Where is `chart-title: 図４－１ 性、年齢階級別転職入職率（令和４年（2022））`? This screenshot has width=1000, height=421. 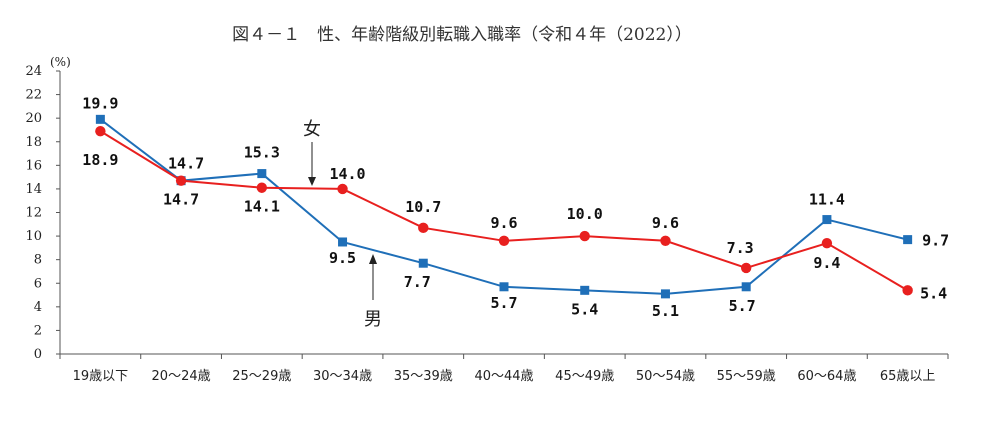 chart-title: 図４－１ 性、年齢階級別転職入職率（令和４年（2022）） is located at coordinates (462, 35).